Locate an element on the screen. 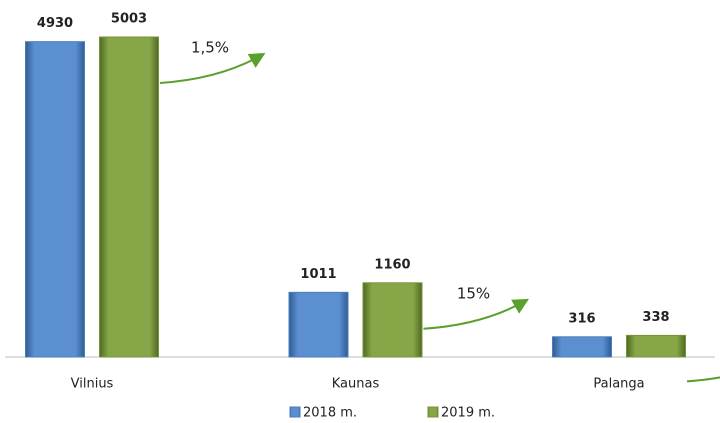 This screenshot has width=720, height=423. data-label: 338 is located at coordinates (655, 317).